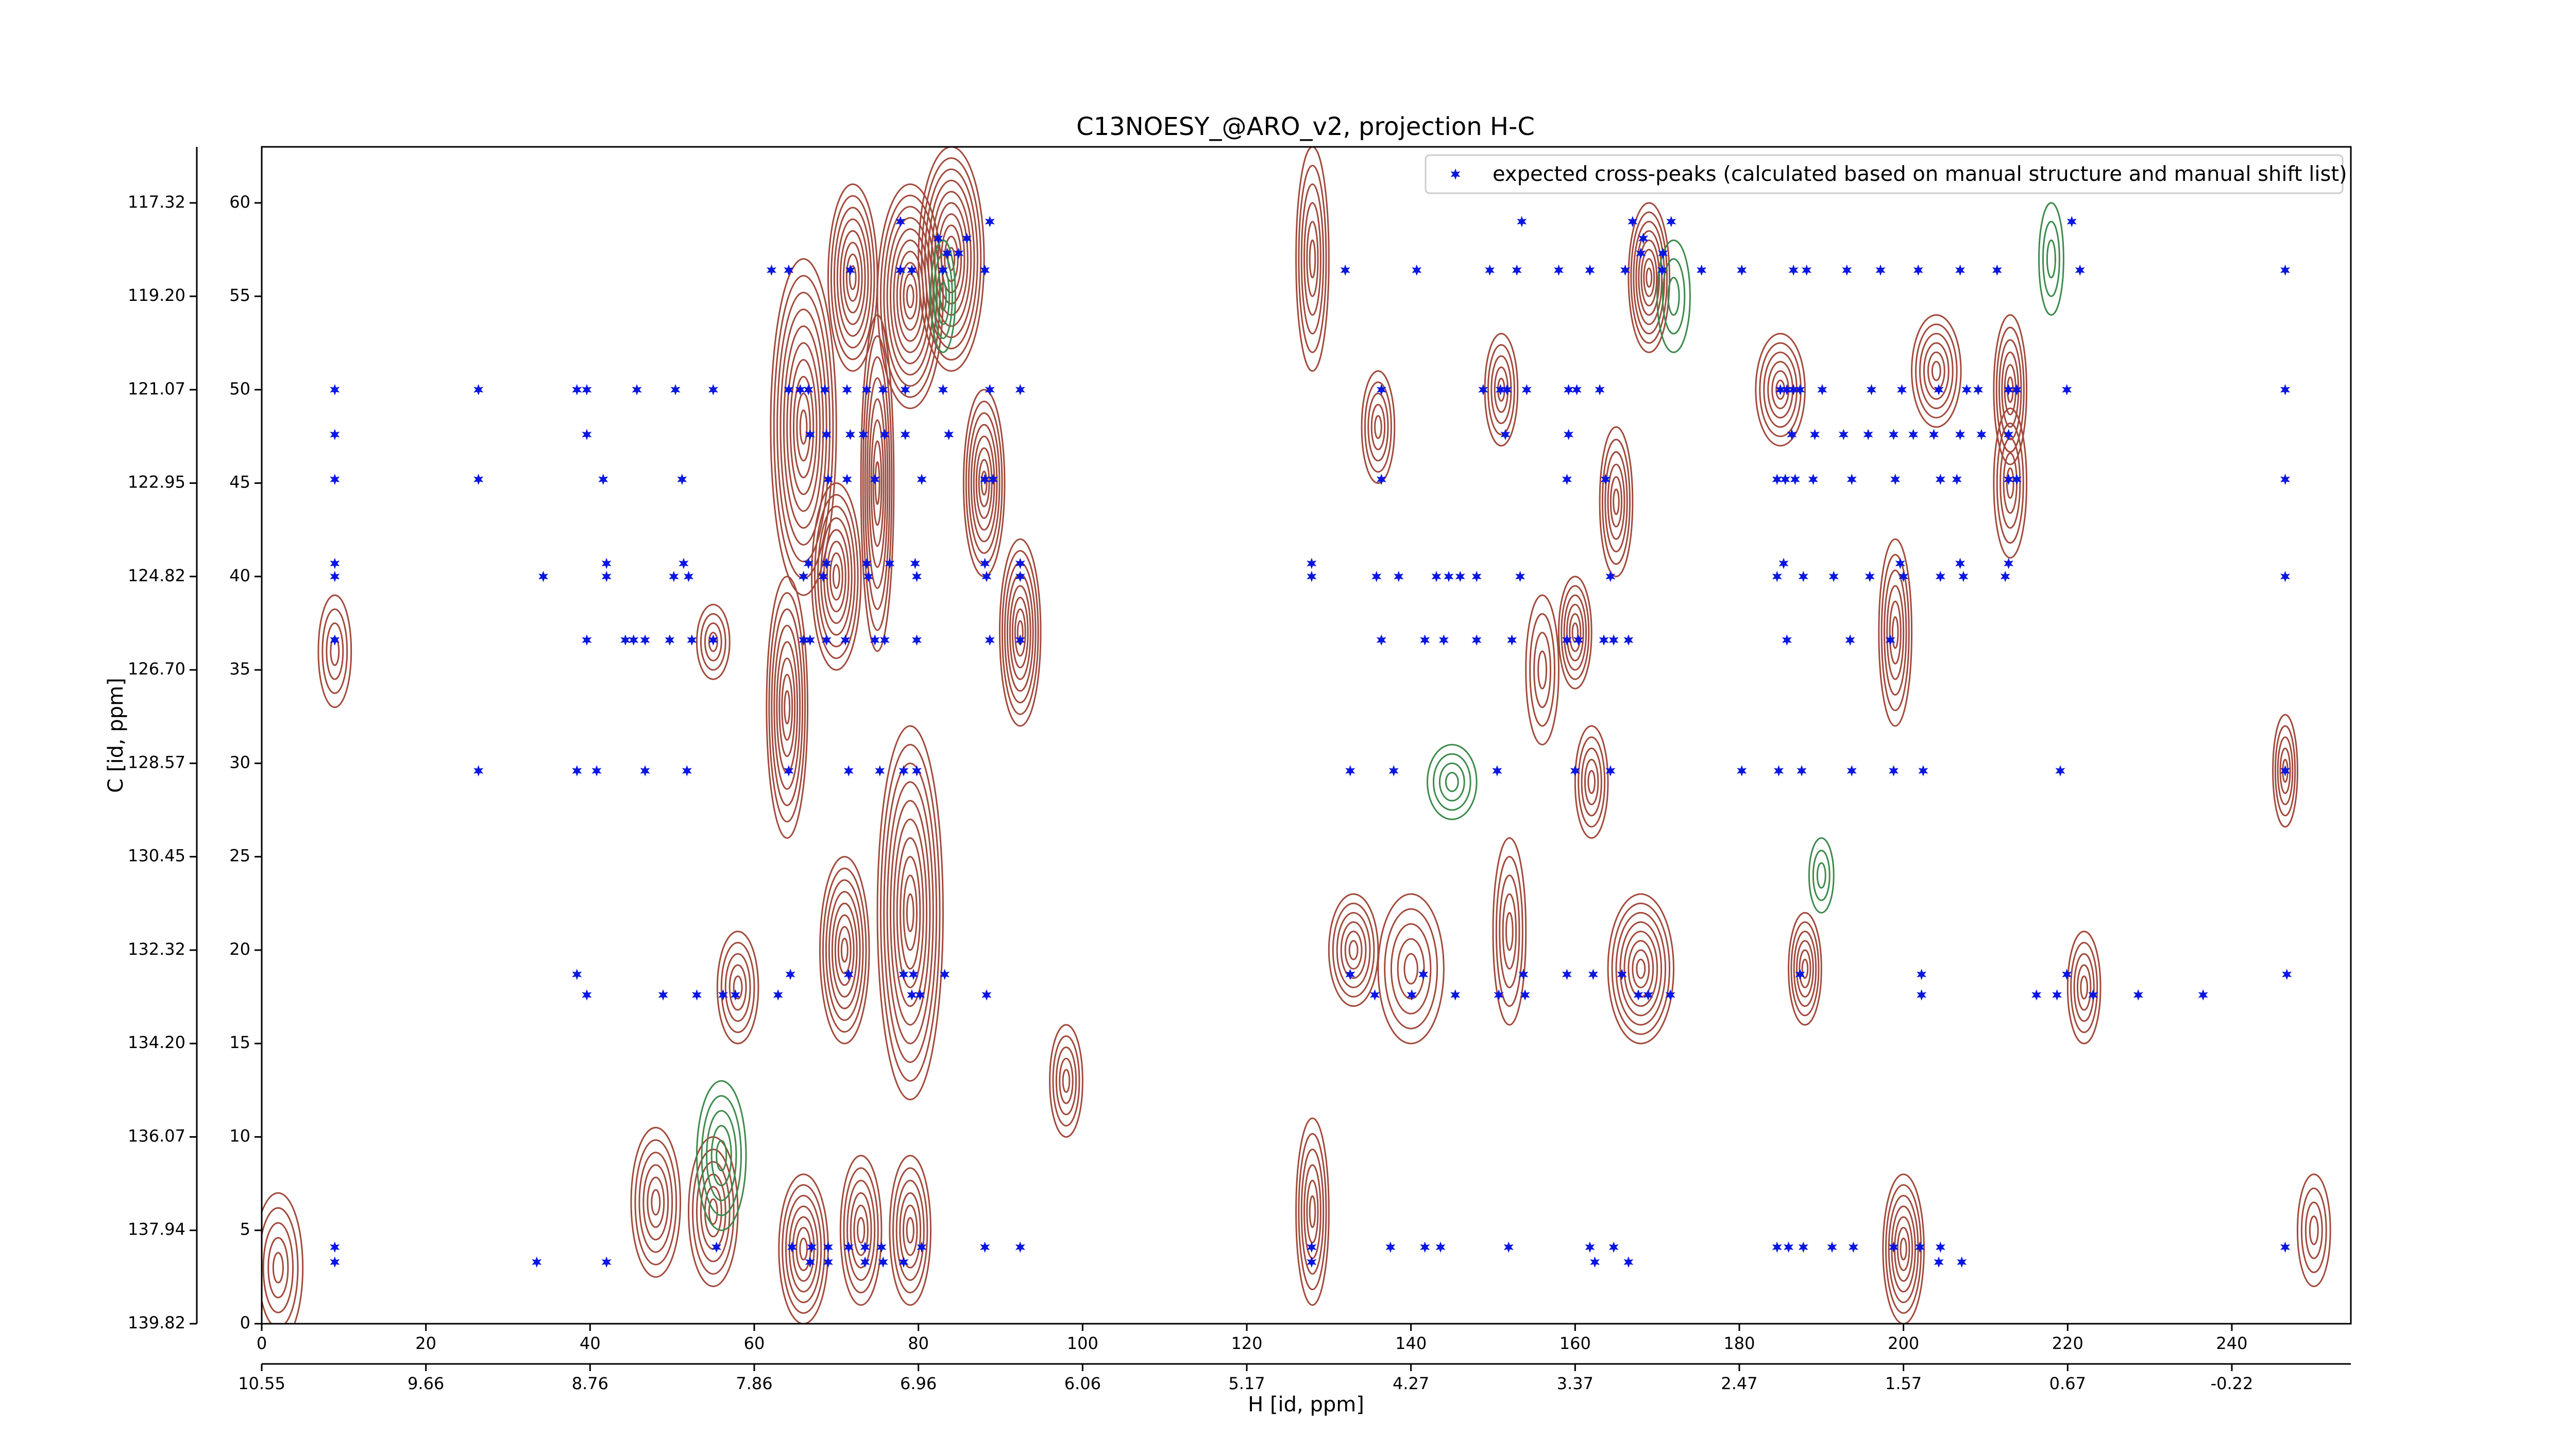 The height and width of the screenshot is (1451, 2576). Describe the element at coordinates (156, 949) in the screenshot. I see `y2-tick-label: 132.32` at that location.